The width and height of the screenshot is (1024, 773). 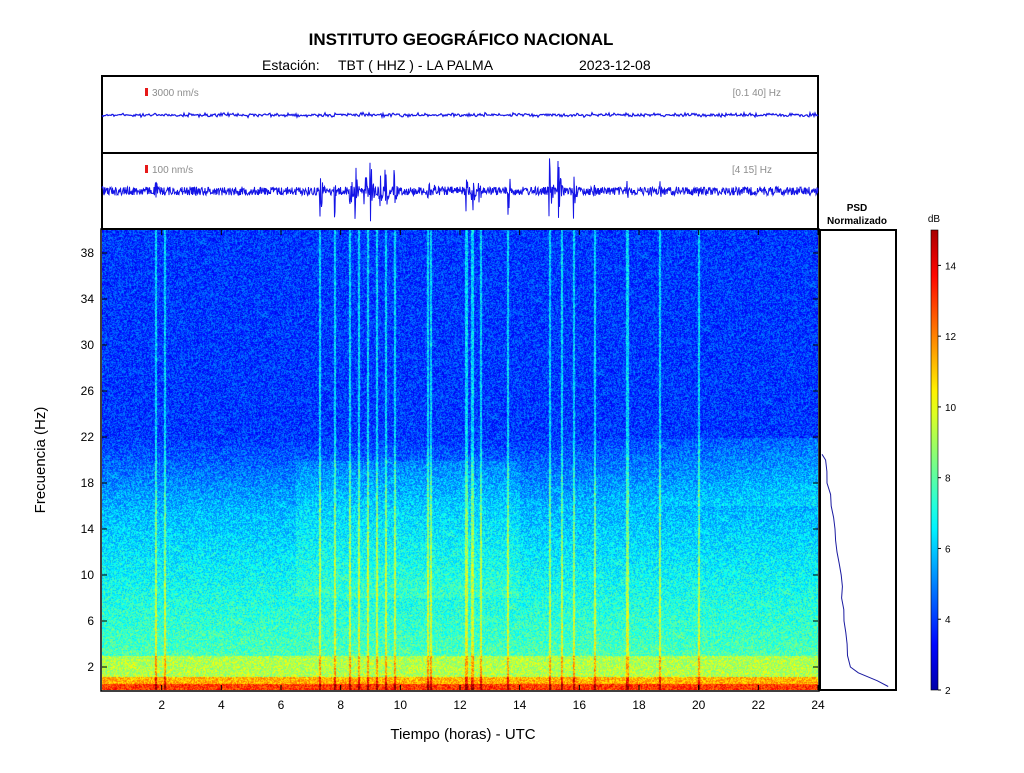 What do you see at coordinates (88, 529) in the screenshot?
I see `y-tick-label: 14` at bounding box center [88, 529].